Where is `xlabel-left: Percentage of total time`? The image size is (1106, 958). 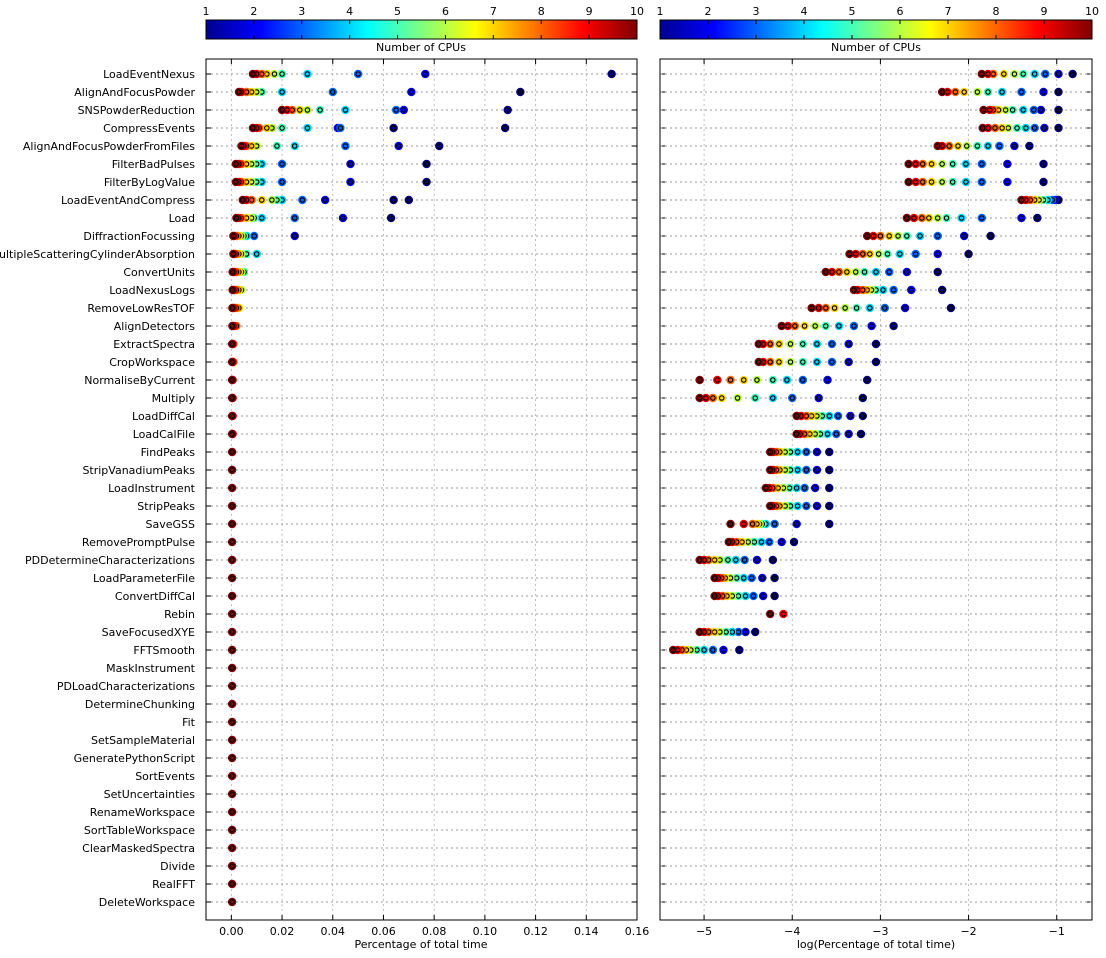
xlabel-left: Percentage of total time is located at coordinates (421, 944).